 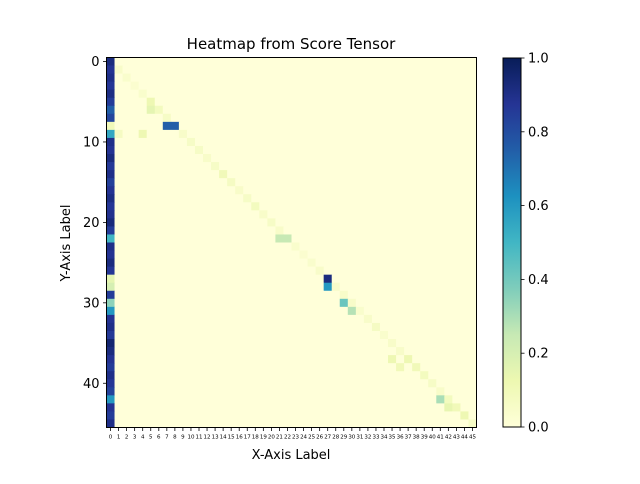 What do you see at coordinates (343, 438) in the screenshot?
I see `x-tick-label: 29` at bounding box center [343, 438].